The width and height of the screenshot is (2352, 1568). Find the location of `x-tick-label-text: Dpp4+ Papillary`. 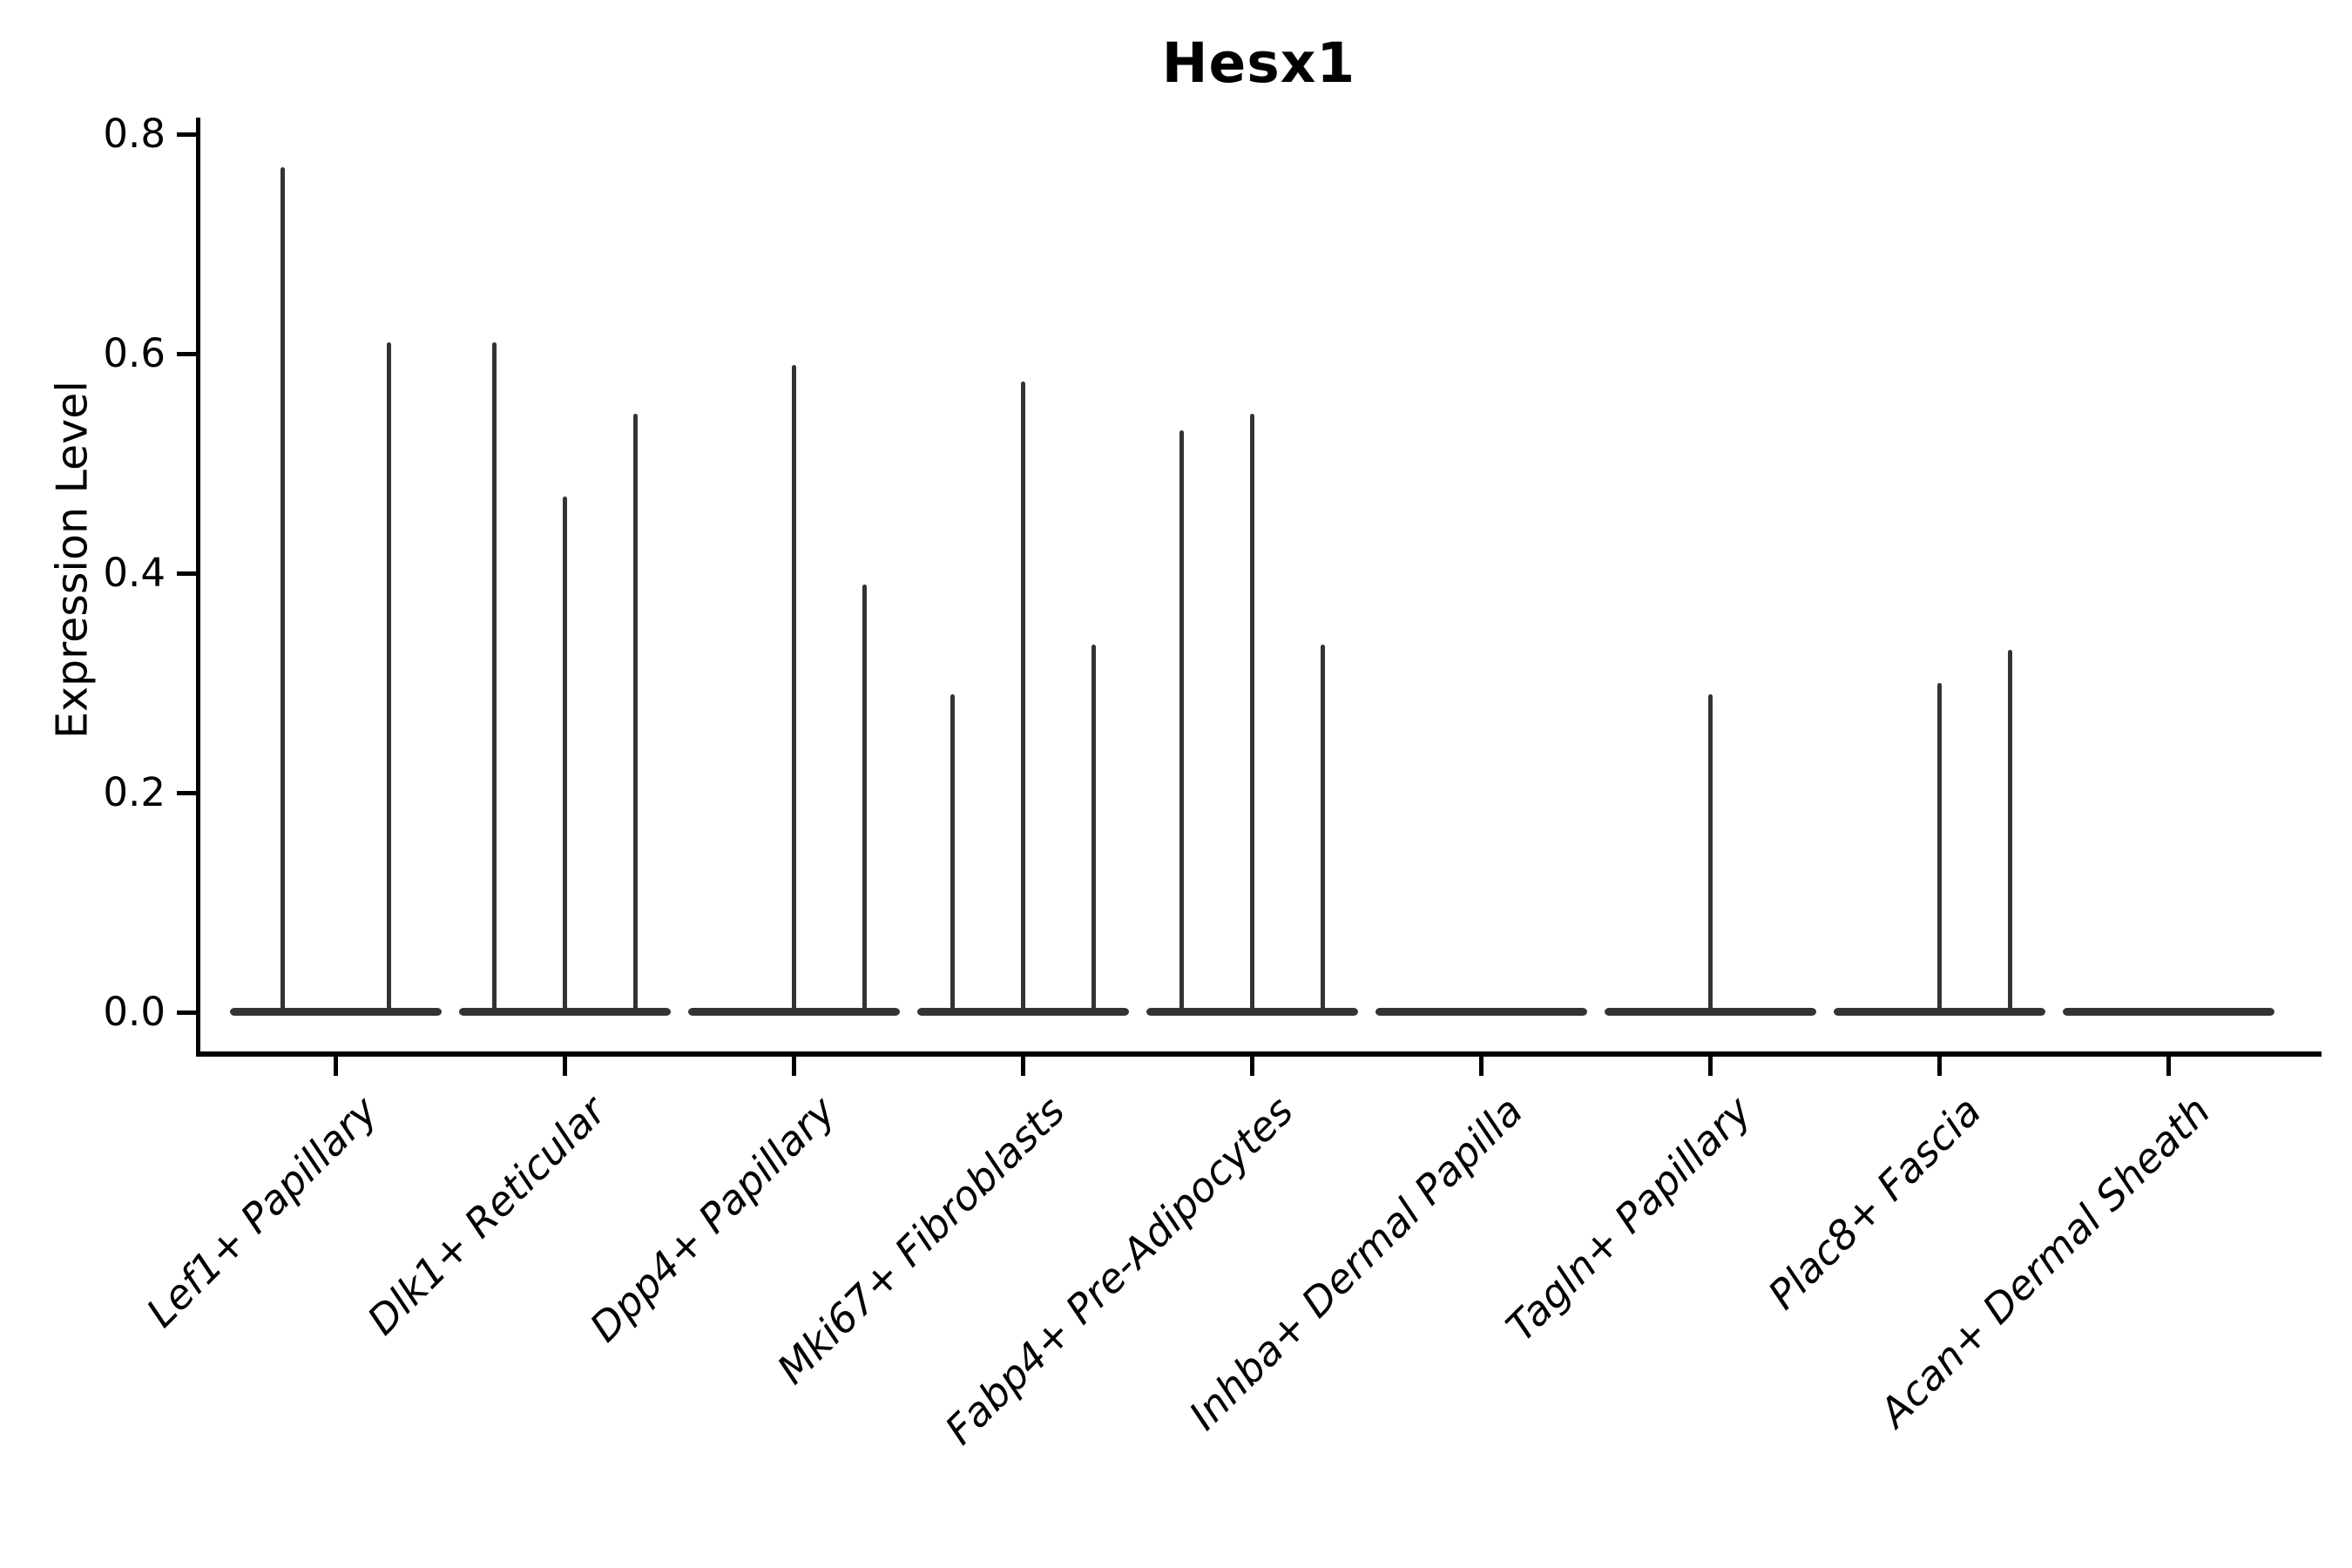

x-tick-label-text: Dpp4+ Papillary is located at coordinates (712, 1219).